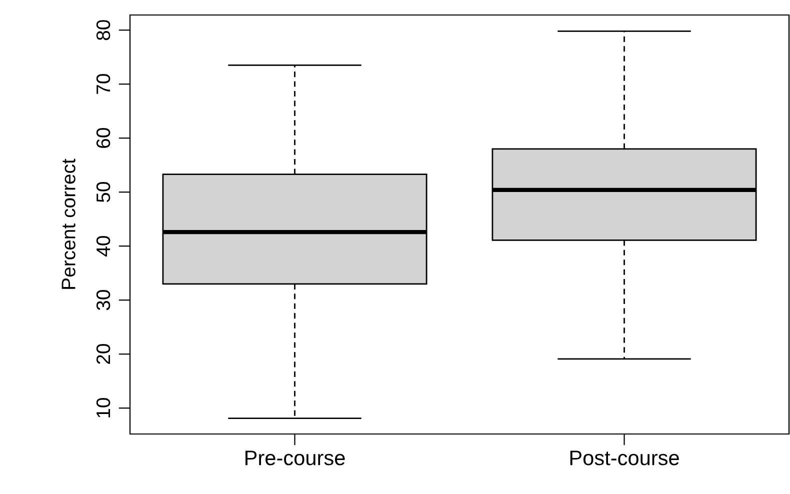  I want to click on y-tick-label: 80, so click(103, 30).